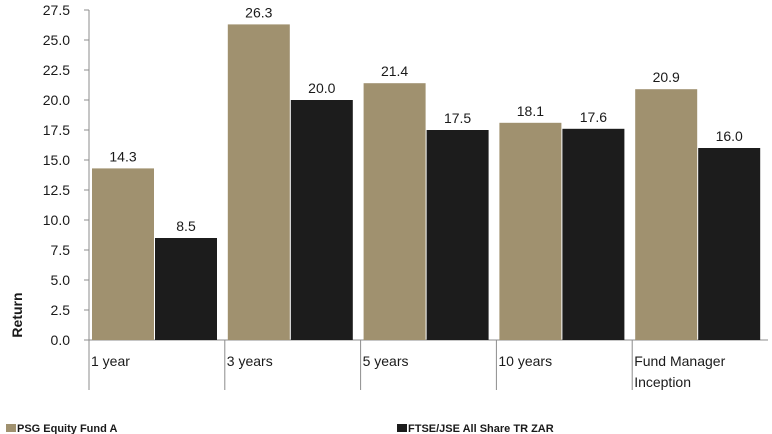 The image size is (772, 434). I want to click on y-tick-label: 12.5, so click(56, 190).